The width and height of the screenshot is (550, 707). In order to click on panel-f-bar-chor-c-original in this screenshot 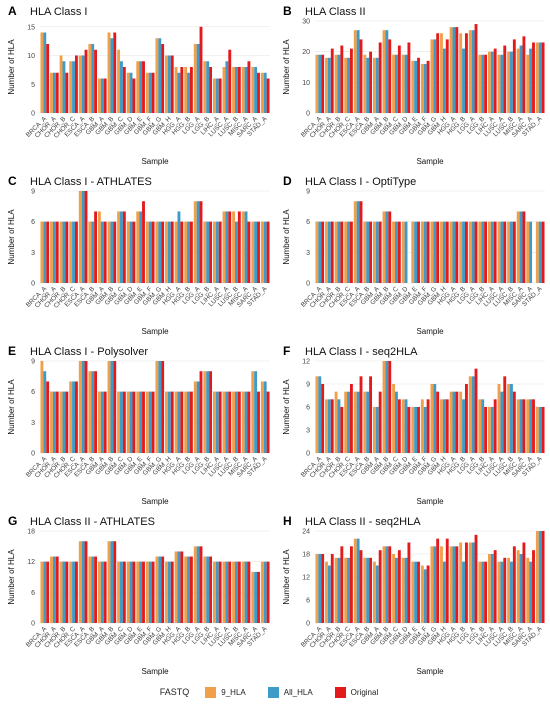, I will do `click(351, 418)`.